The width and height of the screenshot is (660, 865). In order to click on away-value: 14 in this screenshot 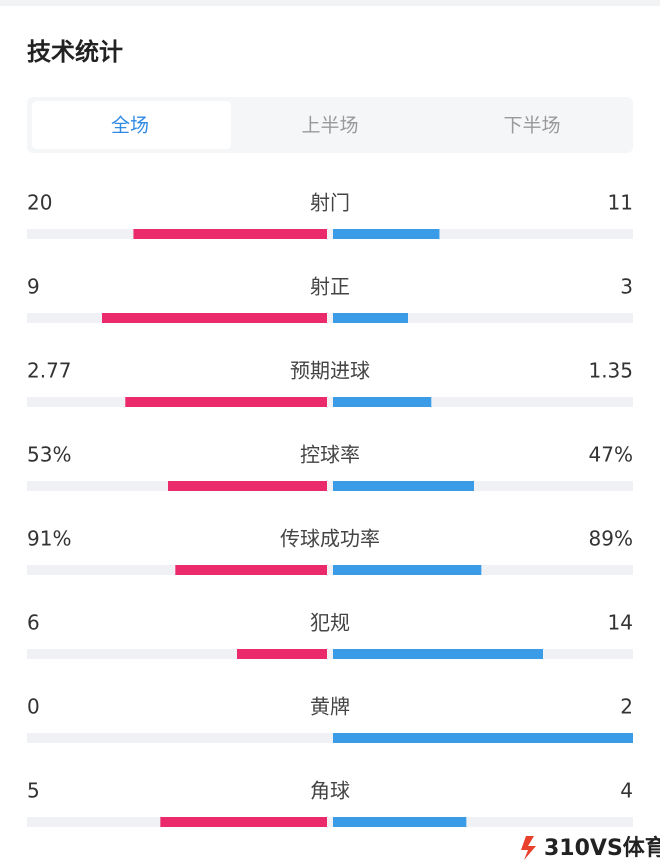, I will do `click(620, 623)`.